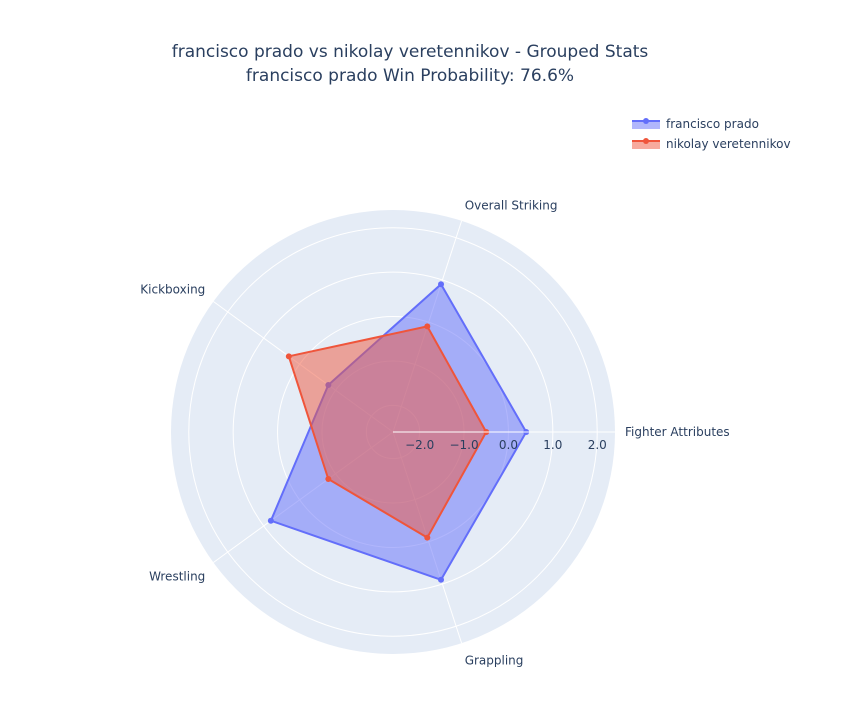 The image size is (849, 702). I want to click on legend: francisco prado nikolay veretennikov, so click(710, 134).